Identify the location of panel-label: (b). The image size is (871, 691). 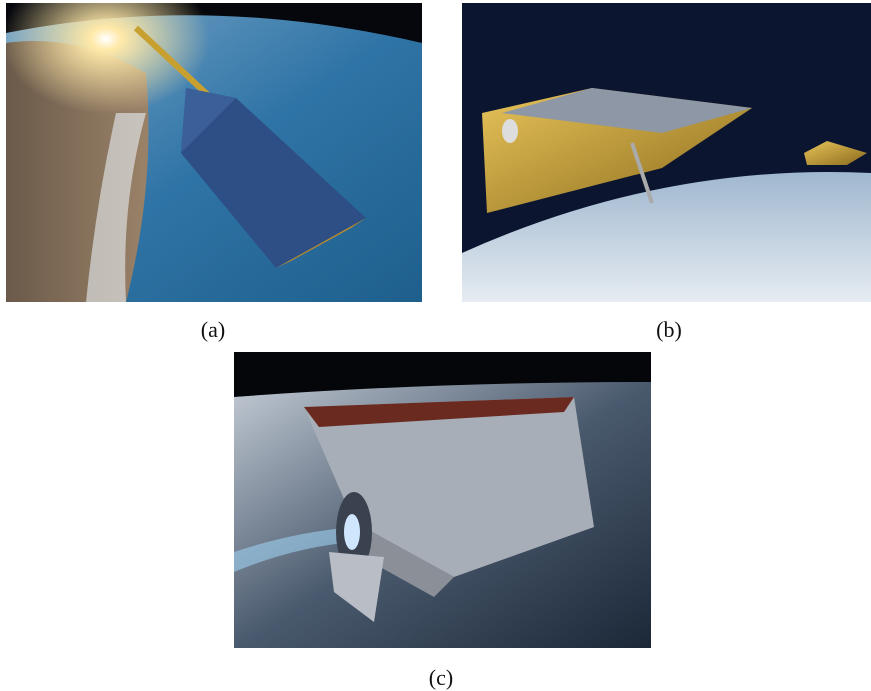
(669, 329).